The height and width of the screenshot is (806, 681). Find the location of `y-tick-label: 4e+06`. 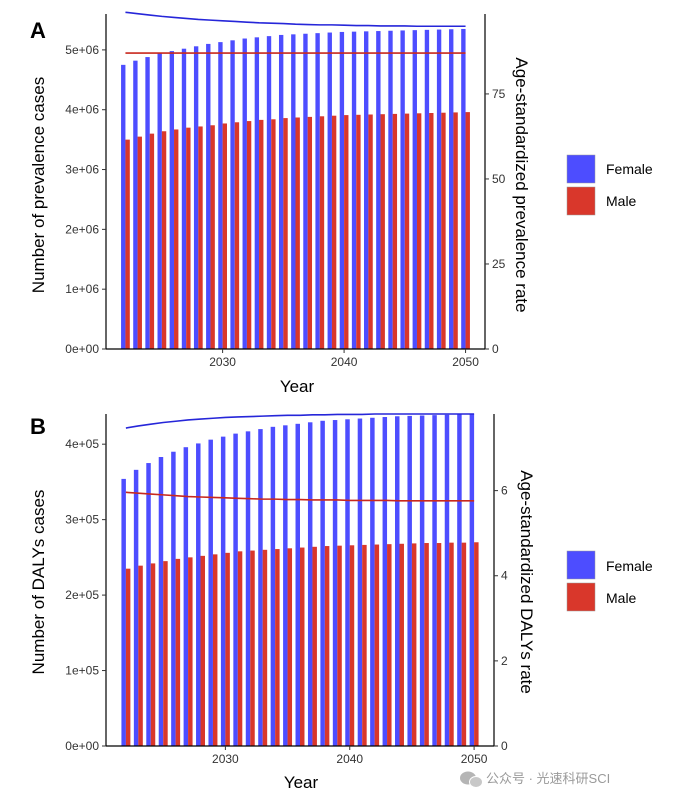

y-tick-label: 4e+06 is located at coordinates (82, 110).